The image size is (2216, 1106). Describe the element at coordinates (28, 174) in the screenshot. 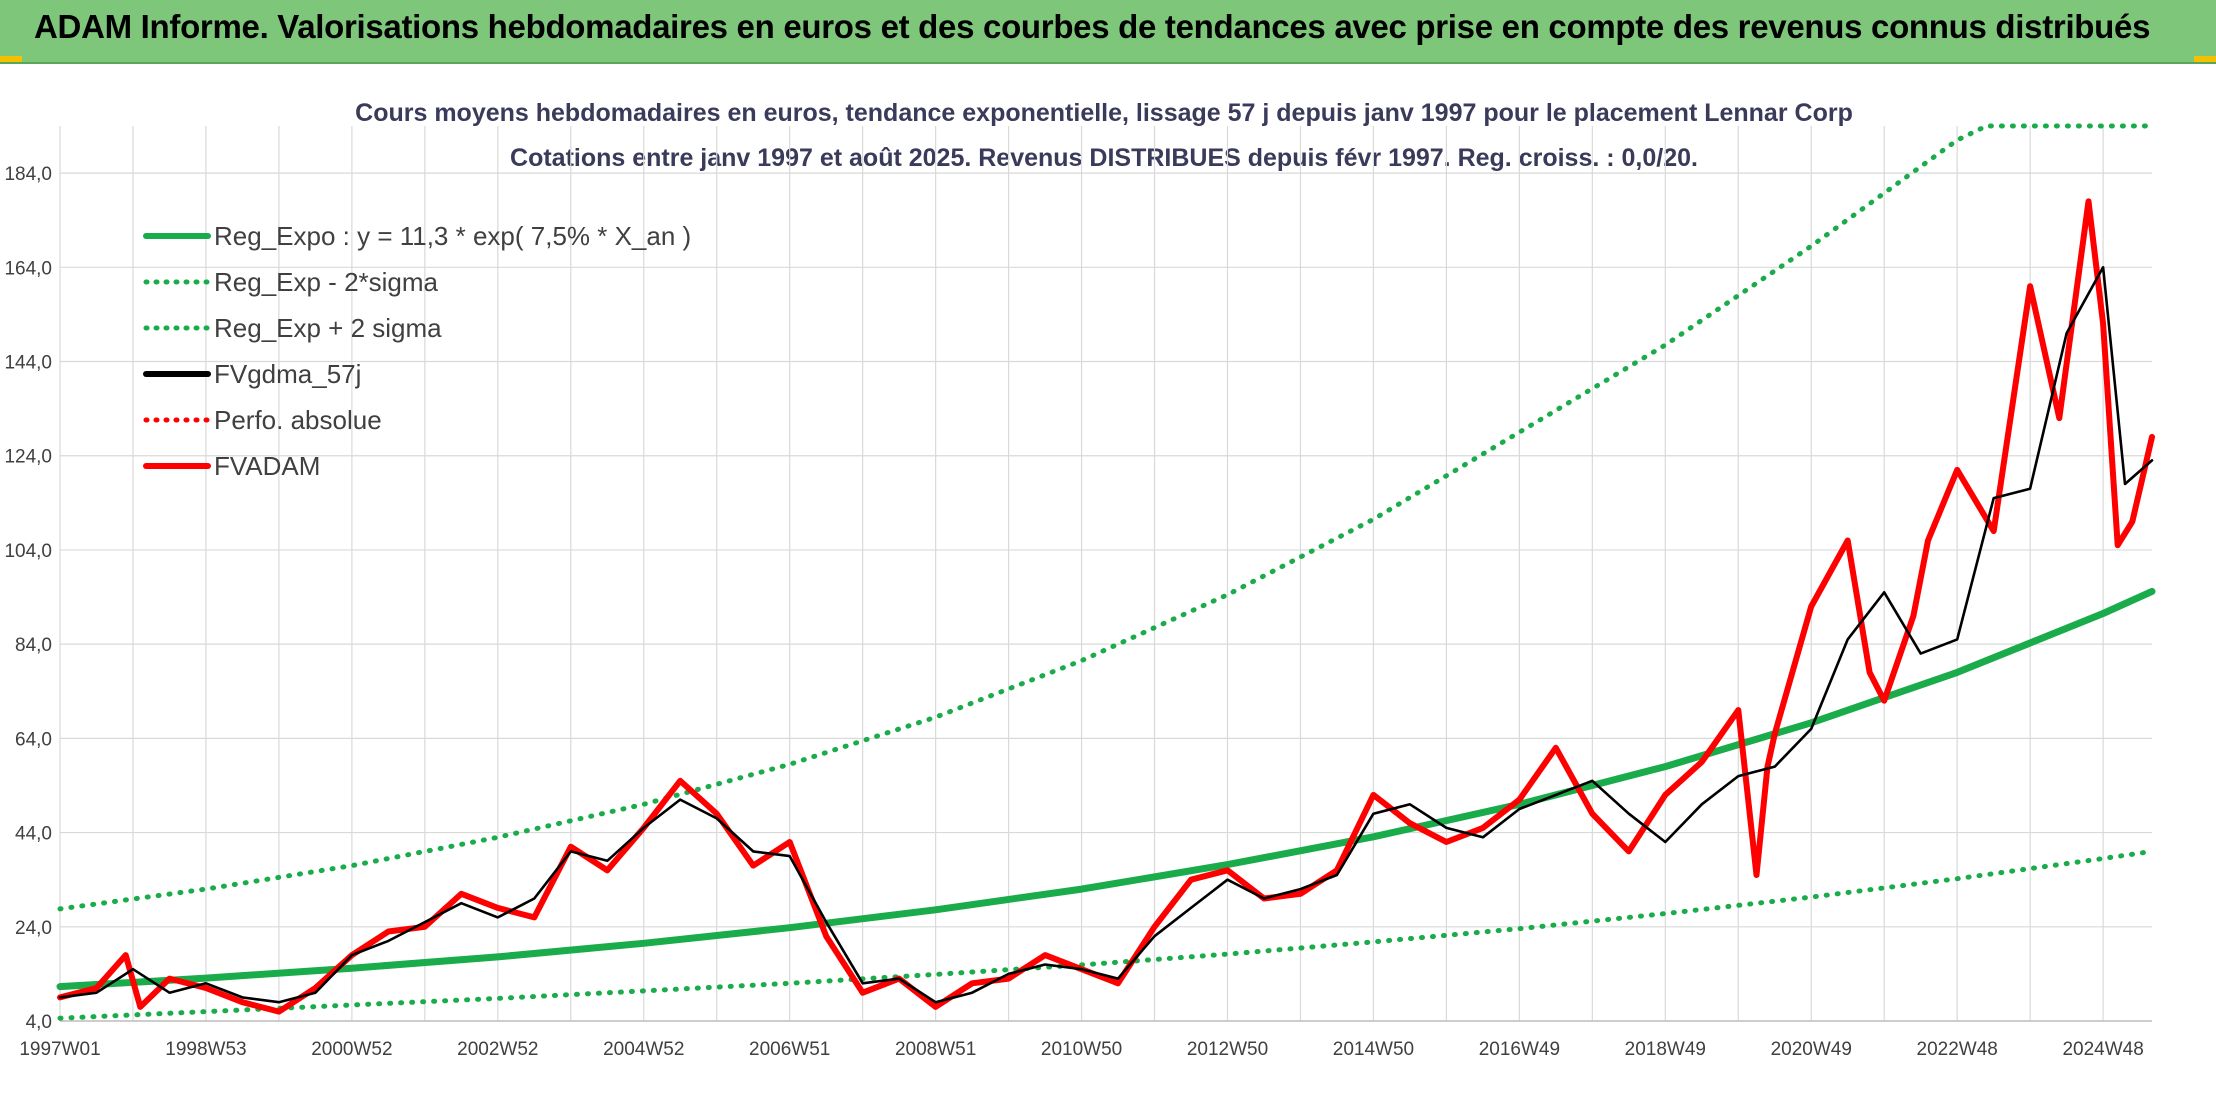

I see `y-tick-label: 184,0` at that location.